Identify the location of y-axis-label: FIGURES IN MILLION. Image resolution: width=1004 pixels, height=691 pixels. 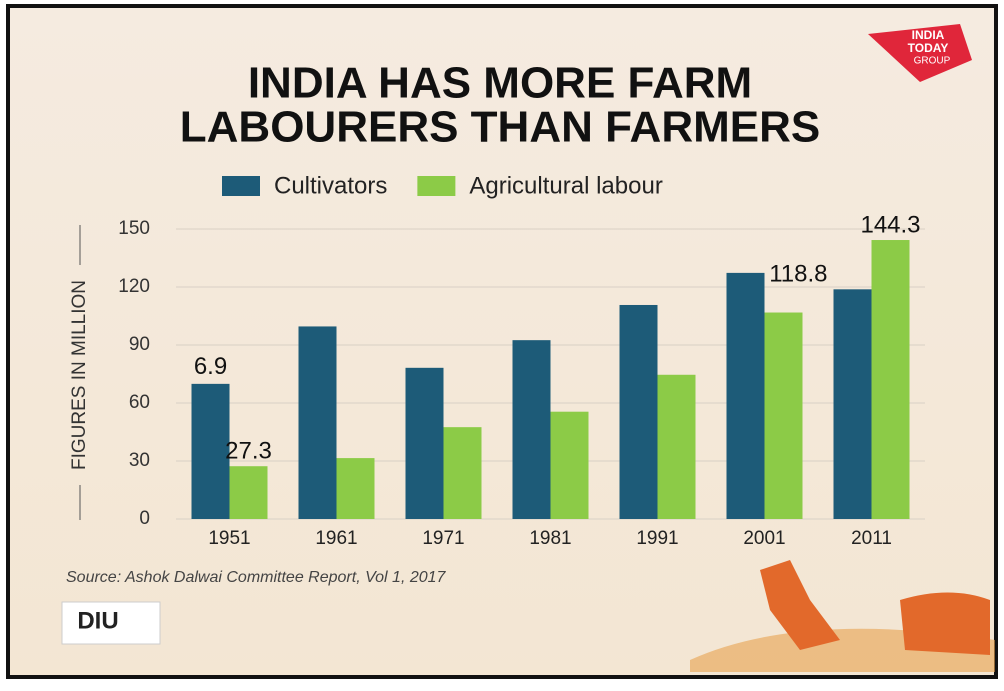
(79, 375).